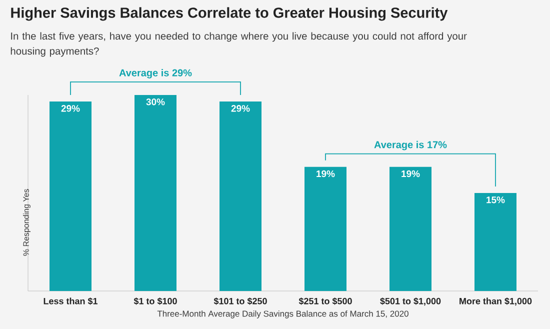 Image resolution: width=550 pixels, height=329 pixels. I want to click on x-tick-label: $501 to $1,000, so click(410, 302).